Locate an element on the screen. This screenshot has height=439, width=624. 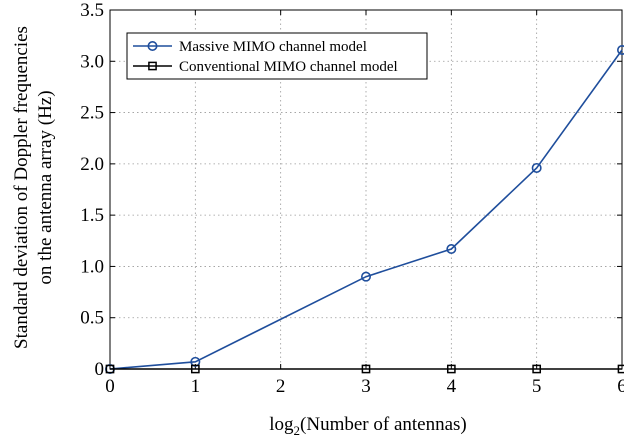
legend-label: Massive MIMO channel model is located at coordinates (273, 47).